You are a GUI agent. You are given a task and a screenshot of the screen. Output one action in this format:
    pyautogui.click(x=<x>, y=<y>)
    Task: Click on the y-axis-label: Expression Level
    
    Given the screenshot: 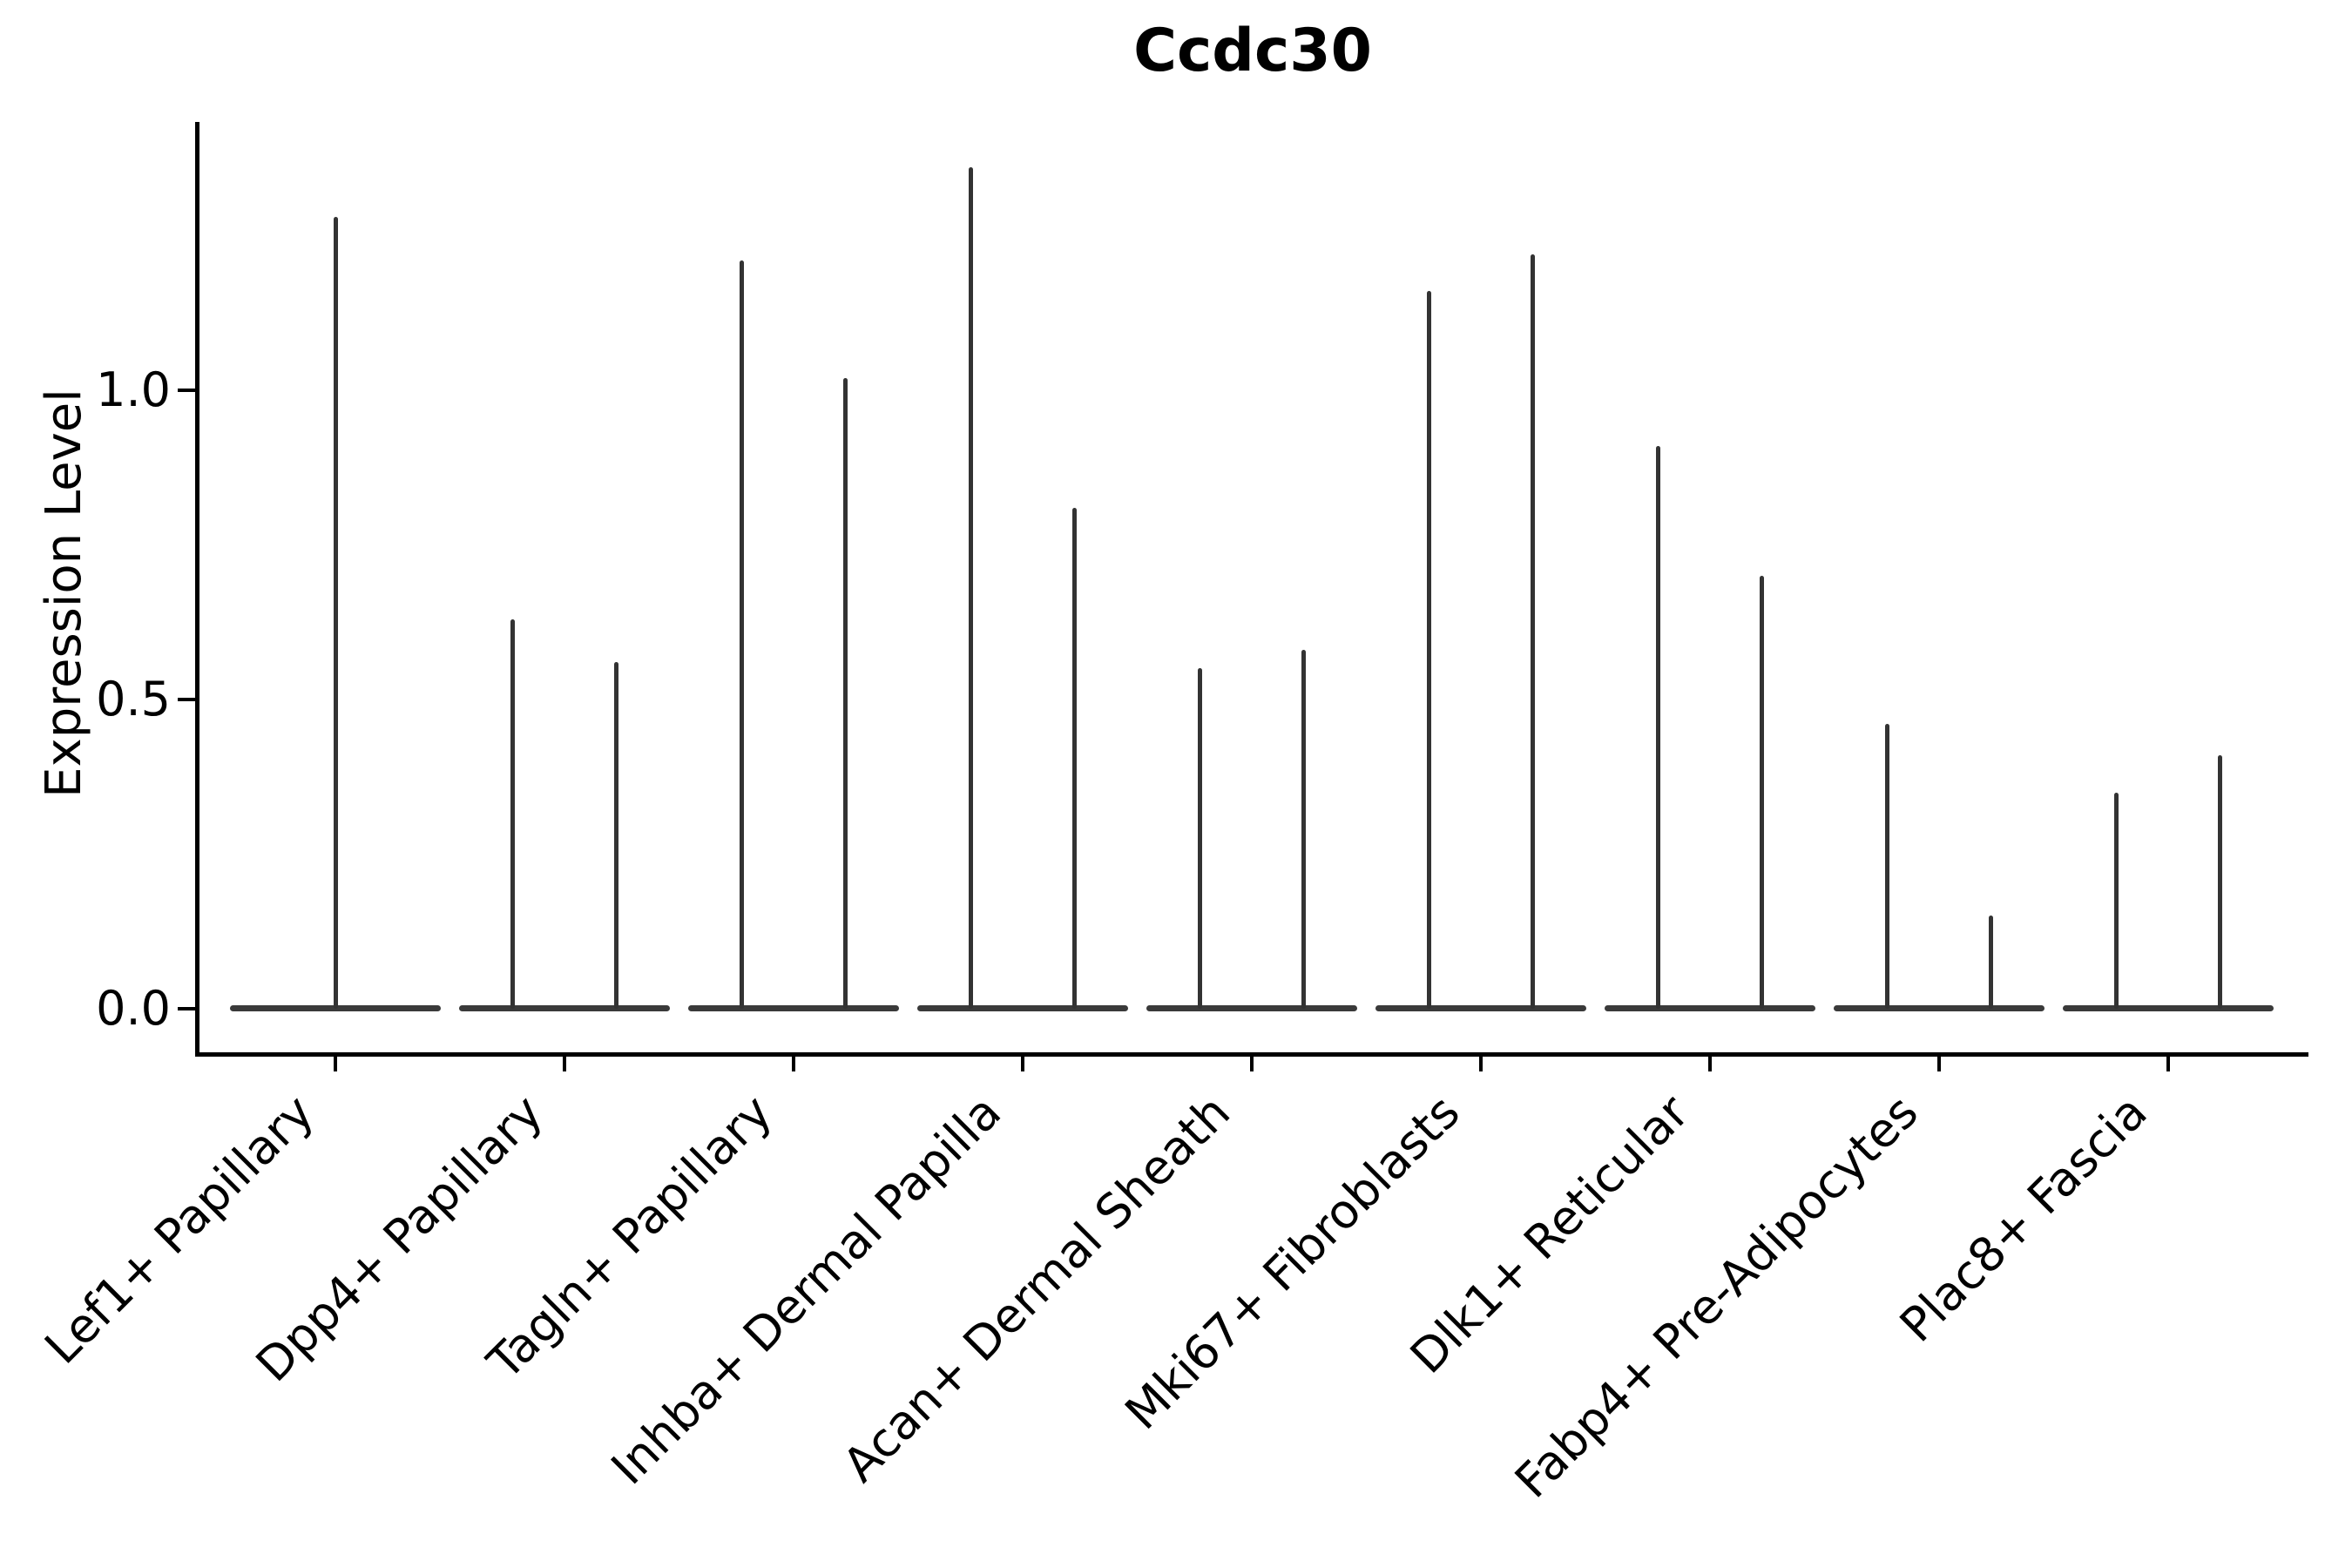 What is the action you would take?
    pyautogui.click(x=64, y=593)
    